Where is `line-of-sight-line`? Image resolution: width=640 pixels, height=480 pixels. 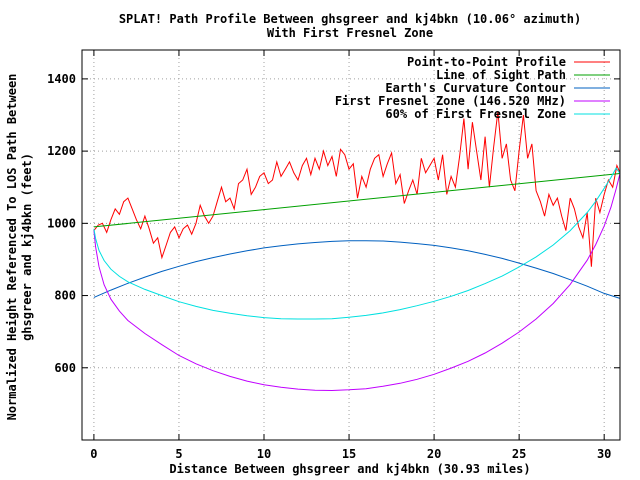
line-of-sight-line is located at coordinates (356, 200).